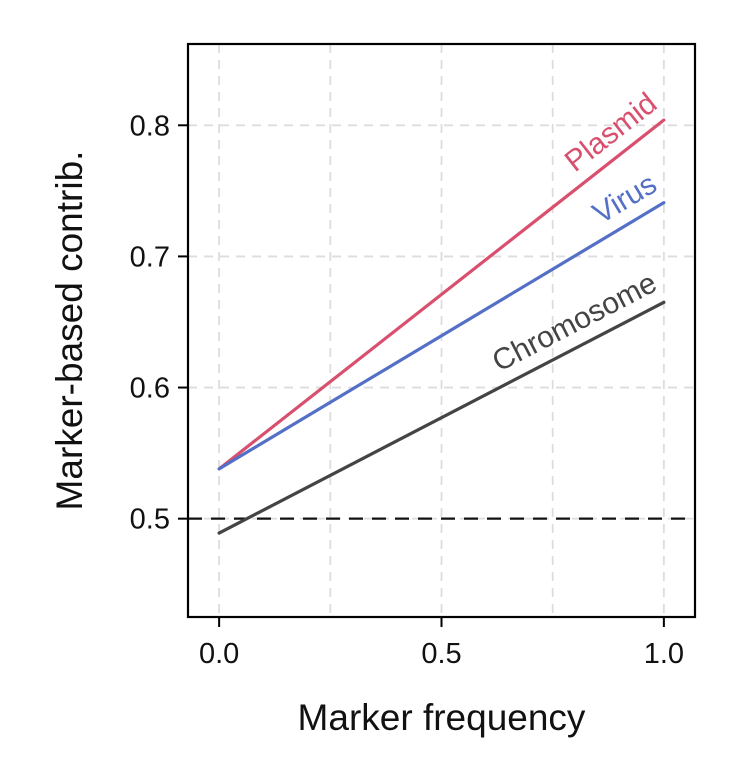  I want to click on x-tick-label: 0.0, so click(219, 654).